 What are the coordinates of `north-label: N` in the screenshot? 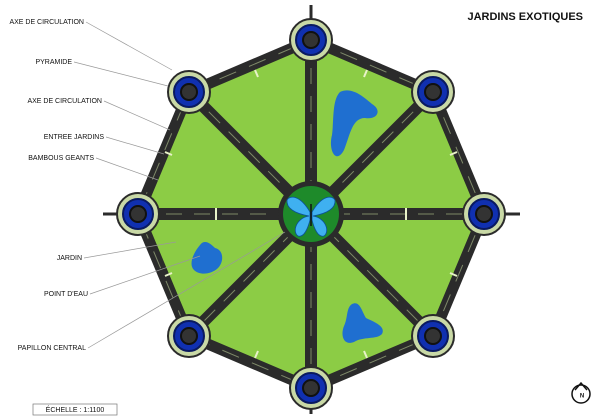 It's located at (582, 397).